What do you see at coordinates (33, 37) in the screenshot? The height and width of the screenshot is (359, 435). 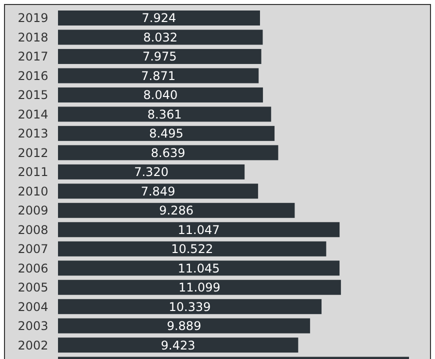 I see `y-tick-label: 2018` at bounding box center [33, 37].